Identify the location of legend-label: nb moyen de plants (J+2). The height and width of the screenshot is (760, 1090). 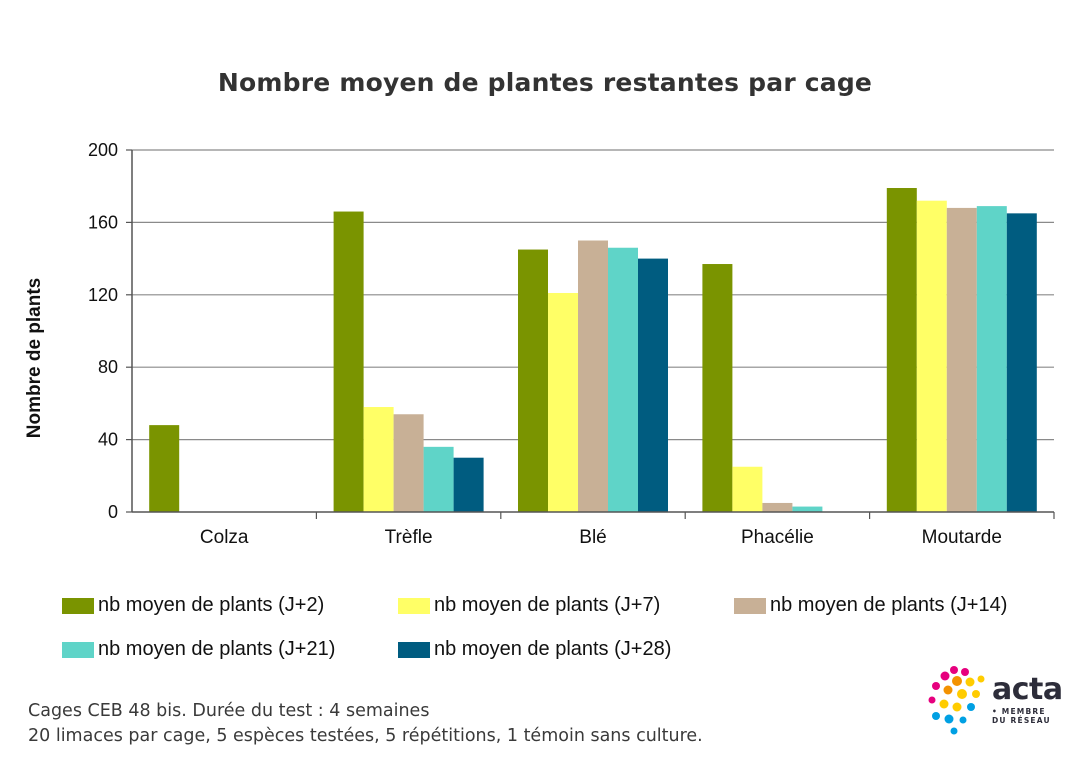
(211, 605).